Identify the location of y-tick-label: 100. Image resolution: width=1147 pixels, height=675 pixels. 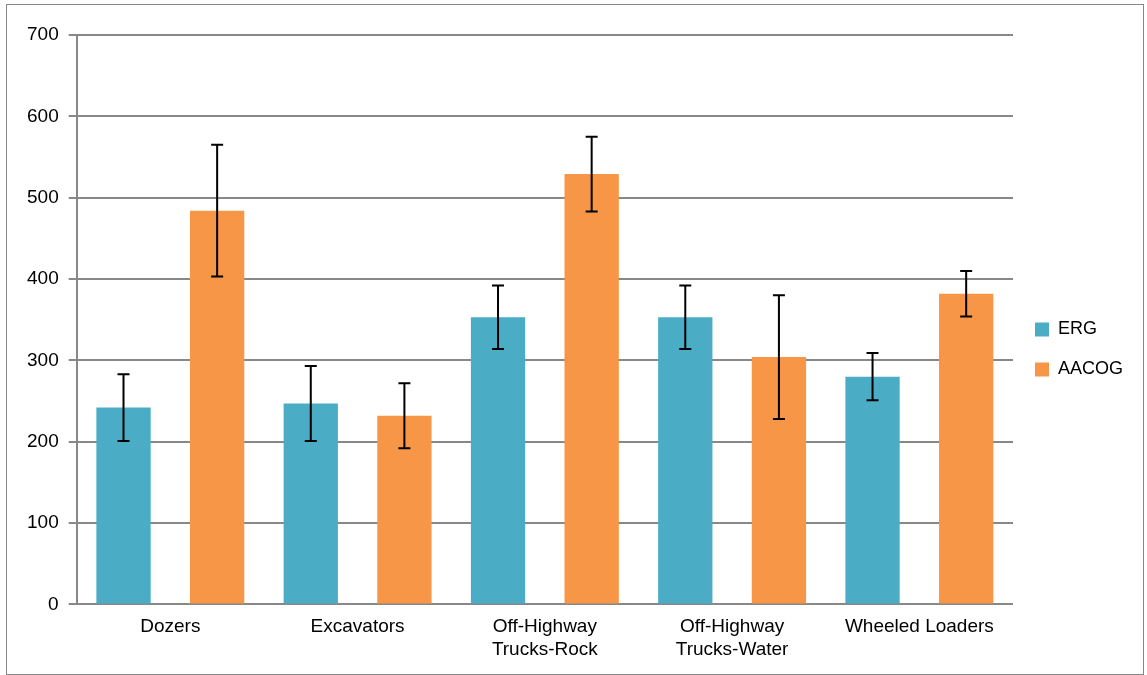
(43, 522).